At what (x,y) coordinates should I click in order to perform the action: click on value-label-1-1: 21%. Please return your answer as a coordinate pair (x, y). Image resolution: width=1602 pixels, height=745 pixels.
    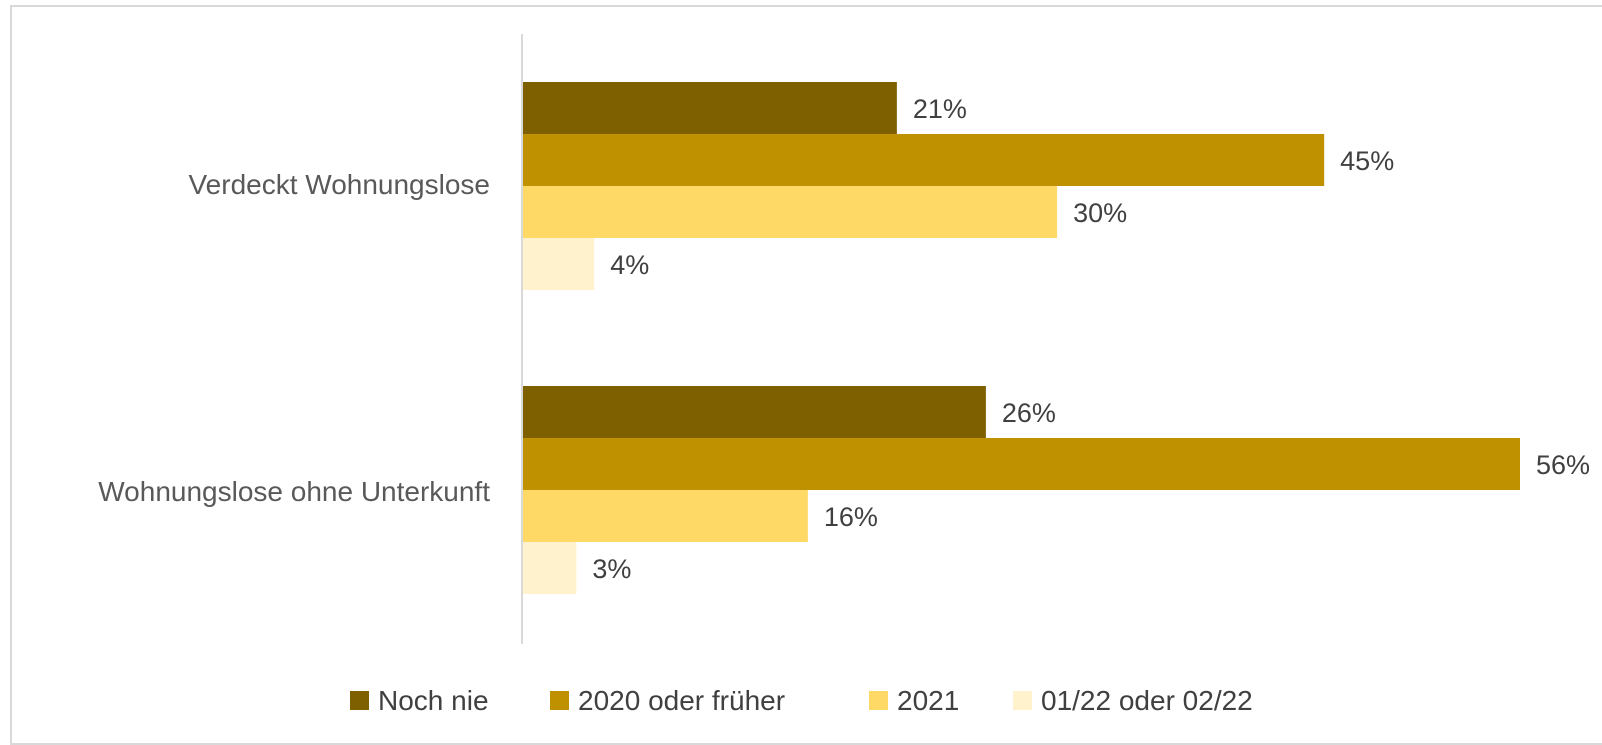
    Looking at the image, I should click on (940, 109).